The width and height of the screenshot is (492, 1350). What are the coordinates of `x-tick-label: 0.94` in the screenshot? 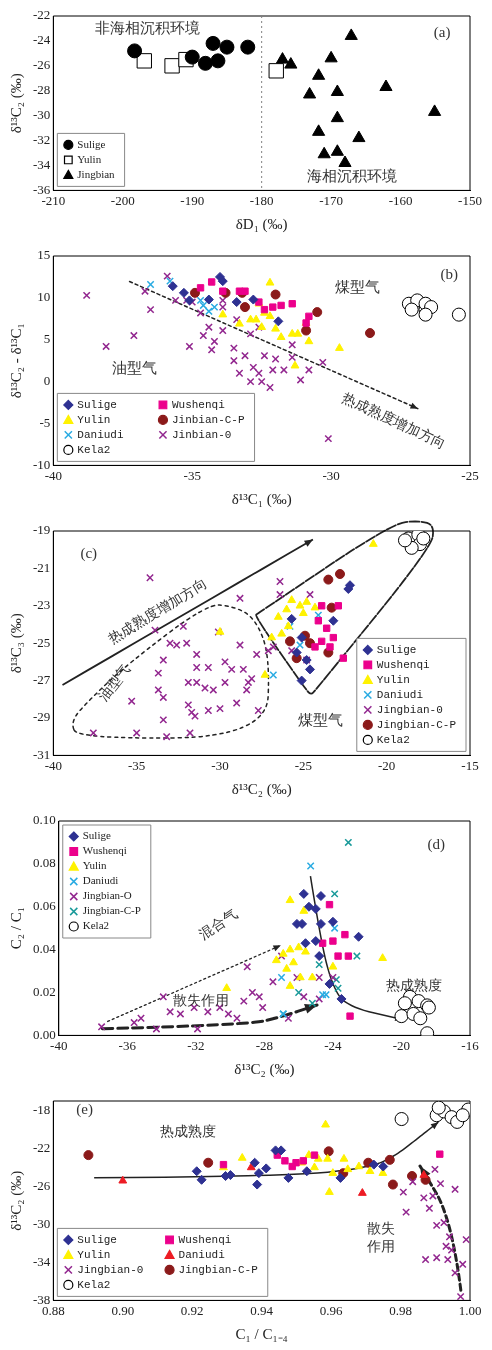 It's located at (262, 1310).